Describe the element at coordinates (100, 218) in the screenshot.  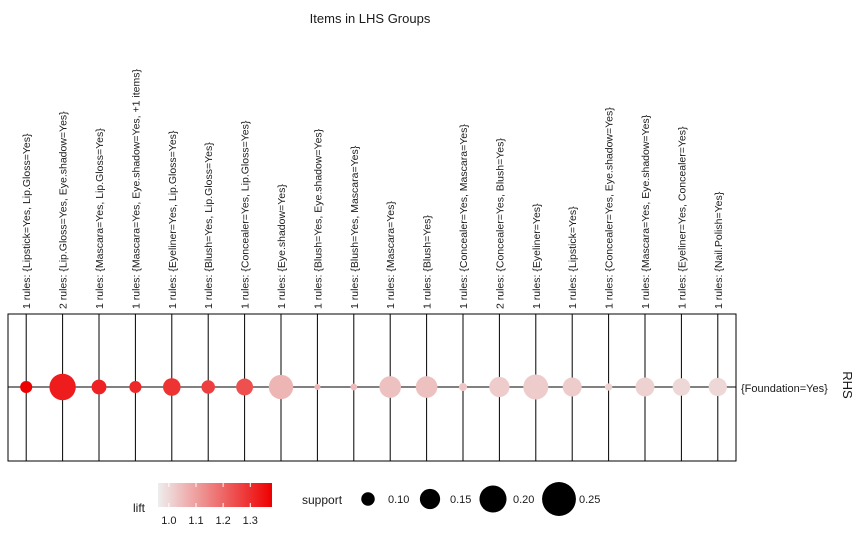
I see `lhs-group-label: 1 rules: {Mascara=Yes, Lip.Gloss=Yes}` at that location.